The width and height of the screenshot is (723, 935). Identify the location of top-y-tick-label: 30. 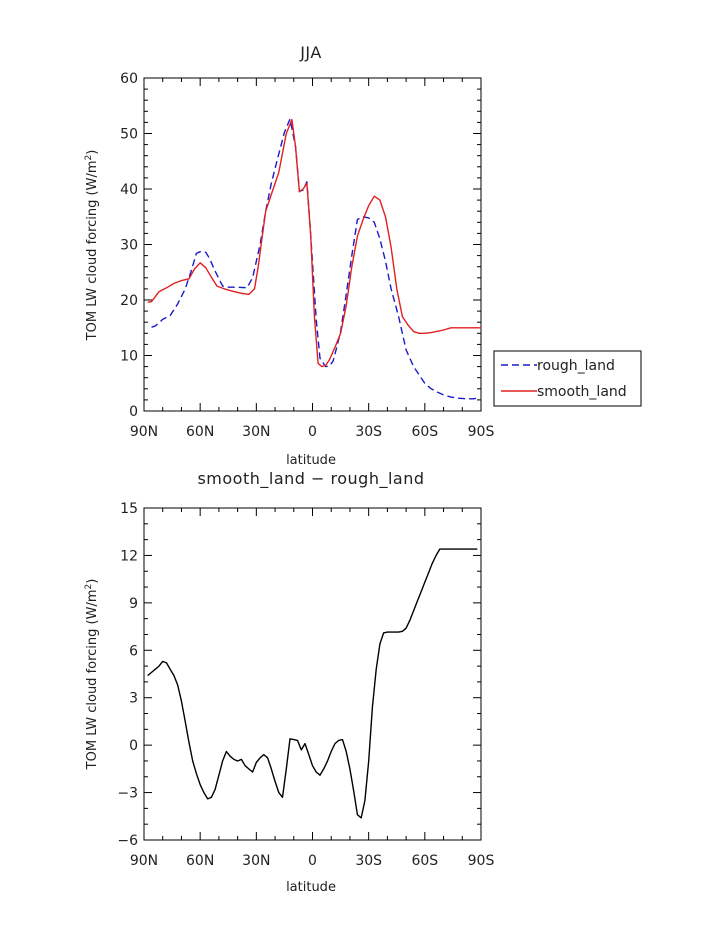
(129, 246).